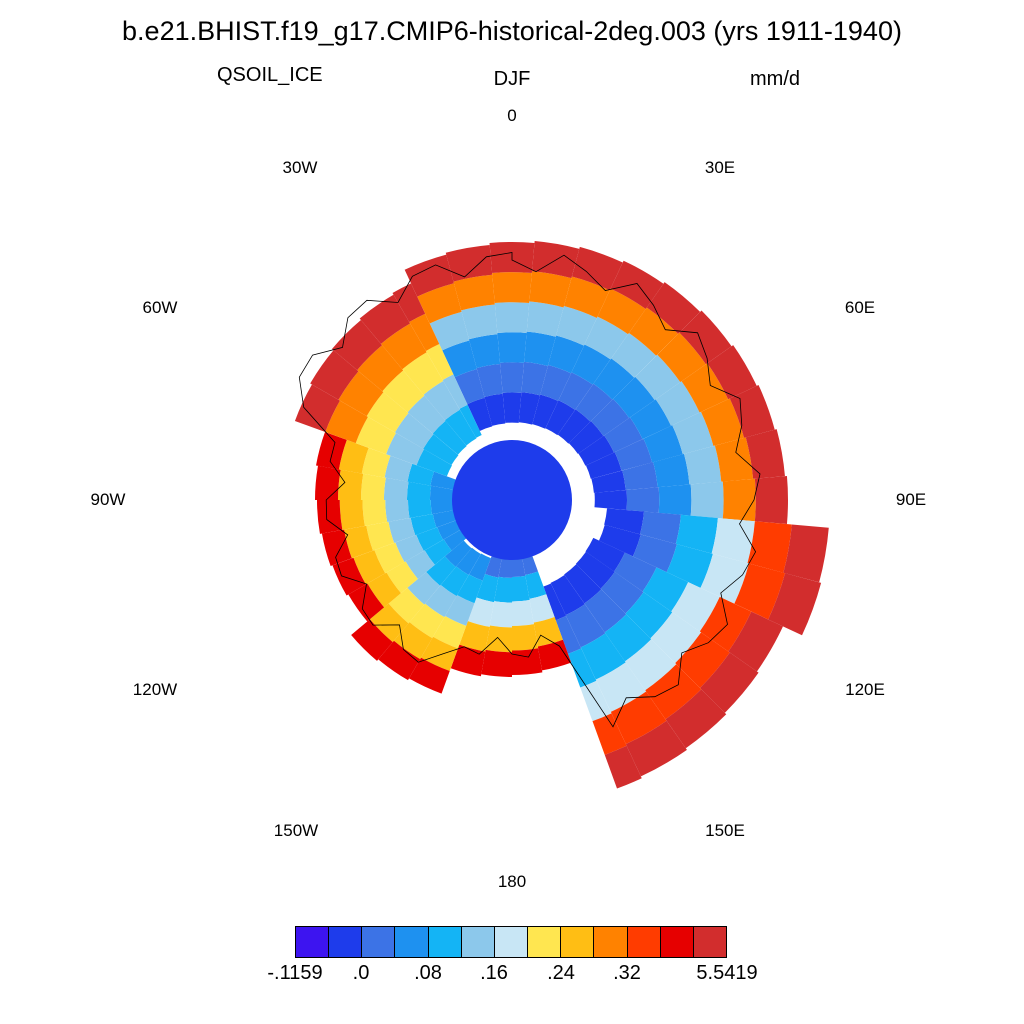 The image size is (1024, 1024). What do you see at coordinates (775, 79) in the screenshot?
I see `units-label: mm/d` at bounding box center [775, 79].